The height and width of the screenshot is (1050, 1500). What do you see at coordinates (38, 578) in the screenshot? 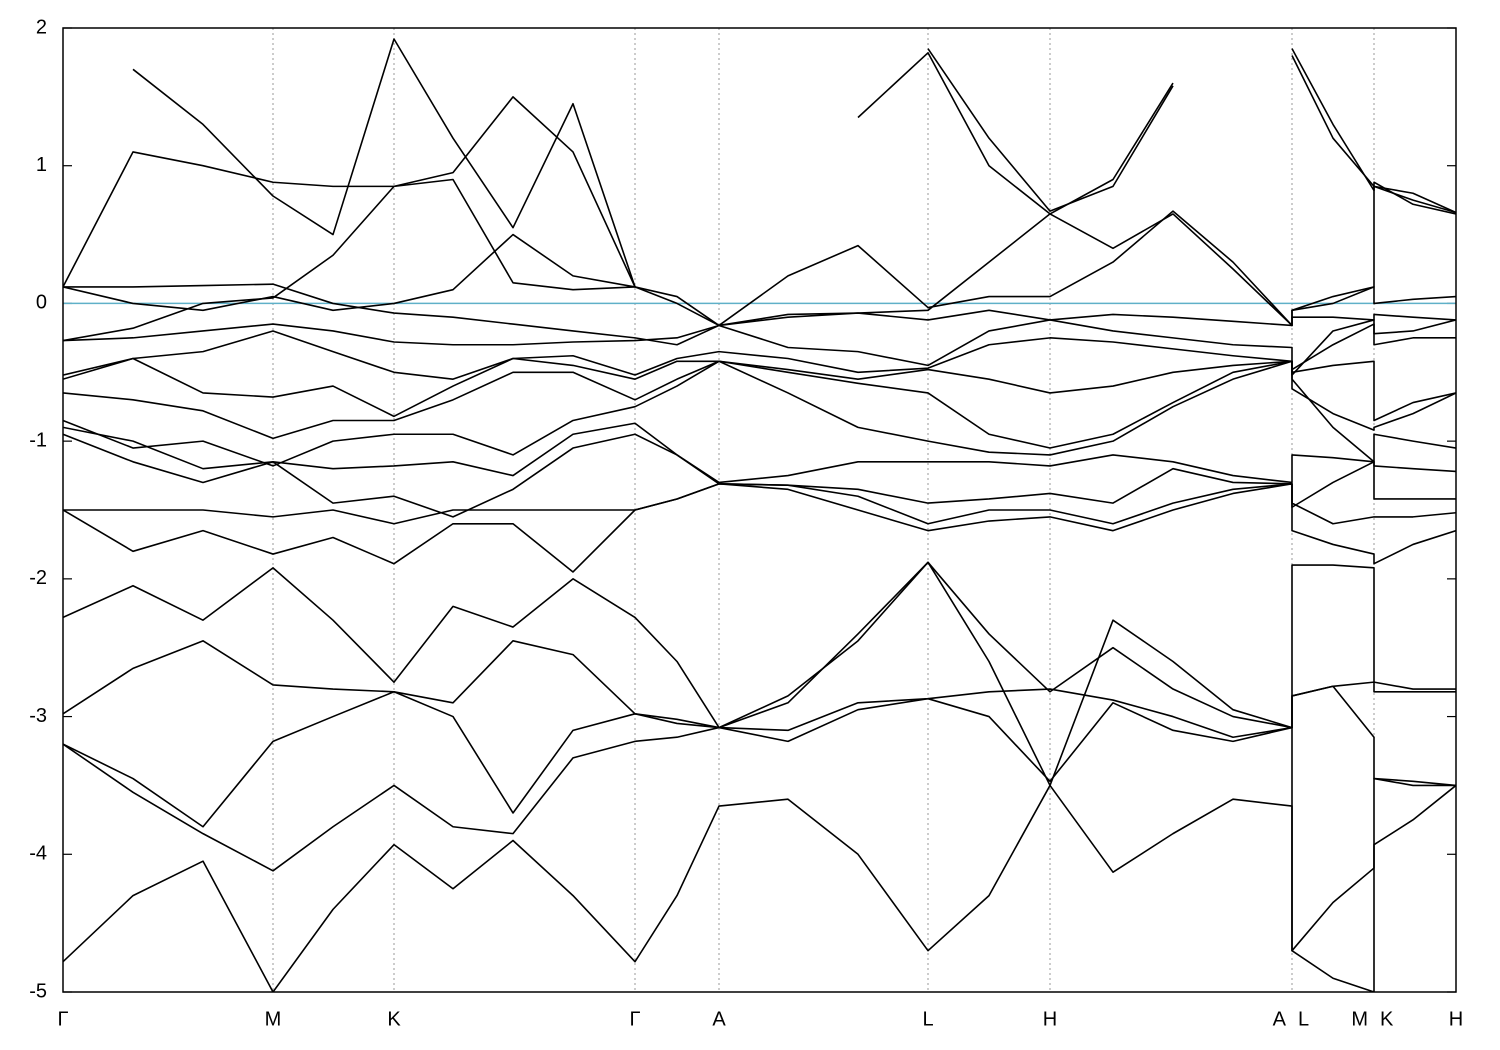
I see `y-tick-label: -2` at bounding box center [38, 578].